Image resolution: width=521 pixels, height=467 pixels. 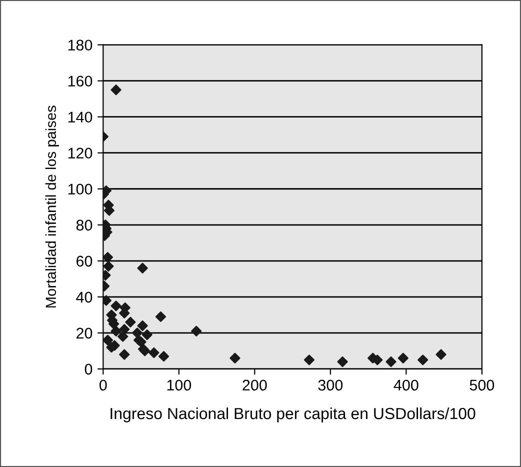 I want to click on y-tick-label: 60, so click(x=84, y=261).